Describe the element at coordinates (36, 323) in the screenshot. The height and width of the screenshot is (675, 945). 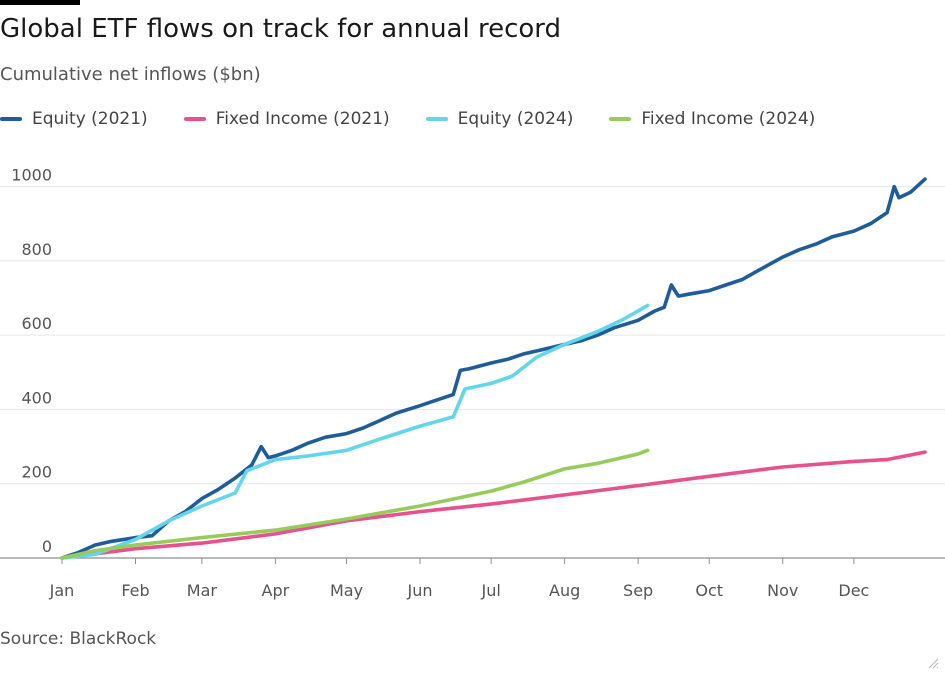
I see `y-tick-label: 600` at that location.